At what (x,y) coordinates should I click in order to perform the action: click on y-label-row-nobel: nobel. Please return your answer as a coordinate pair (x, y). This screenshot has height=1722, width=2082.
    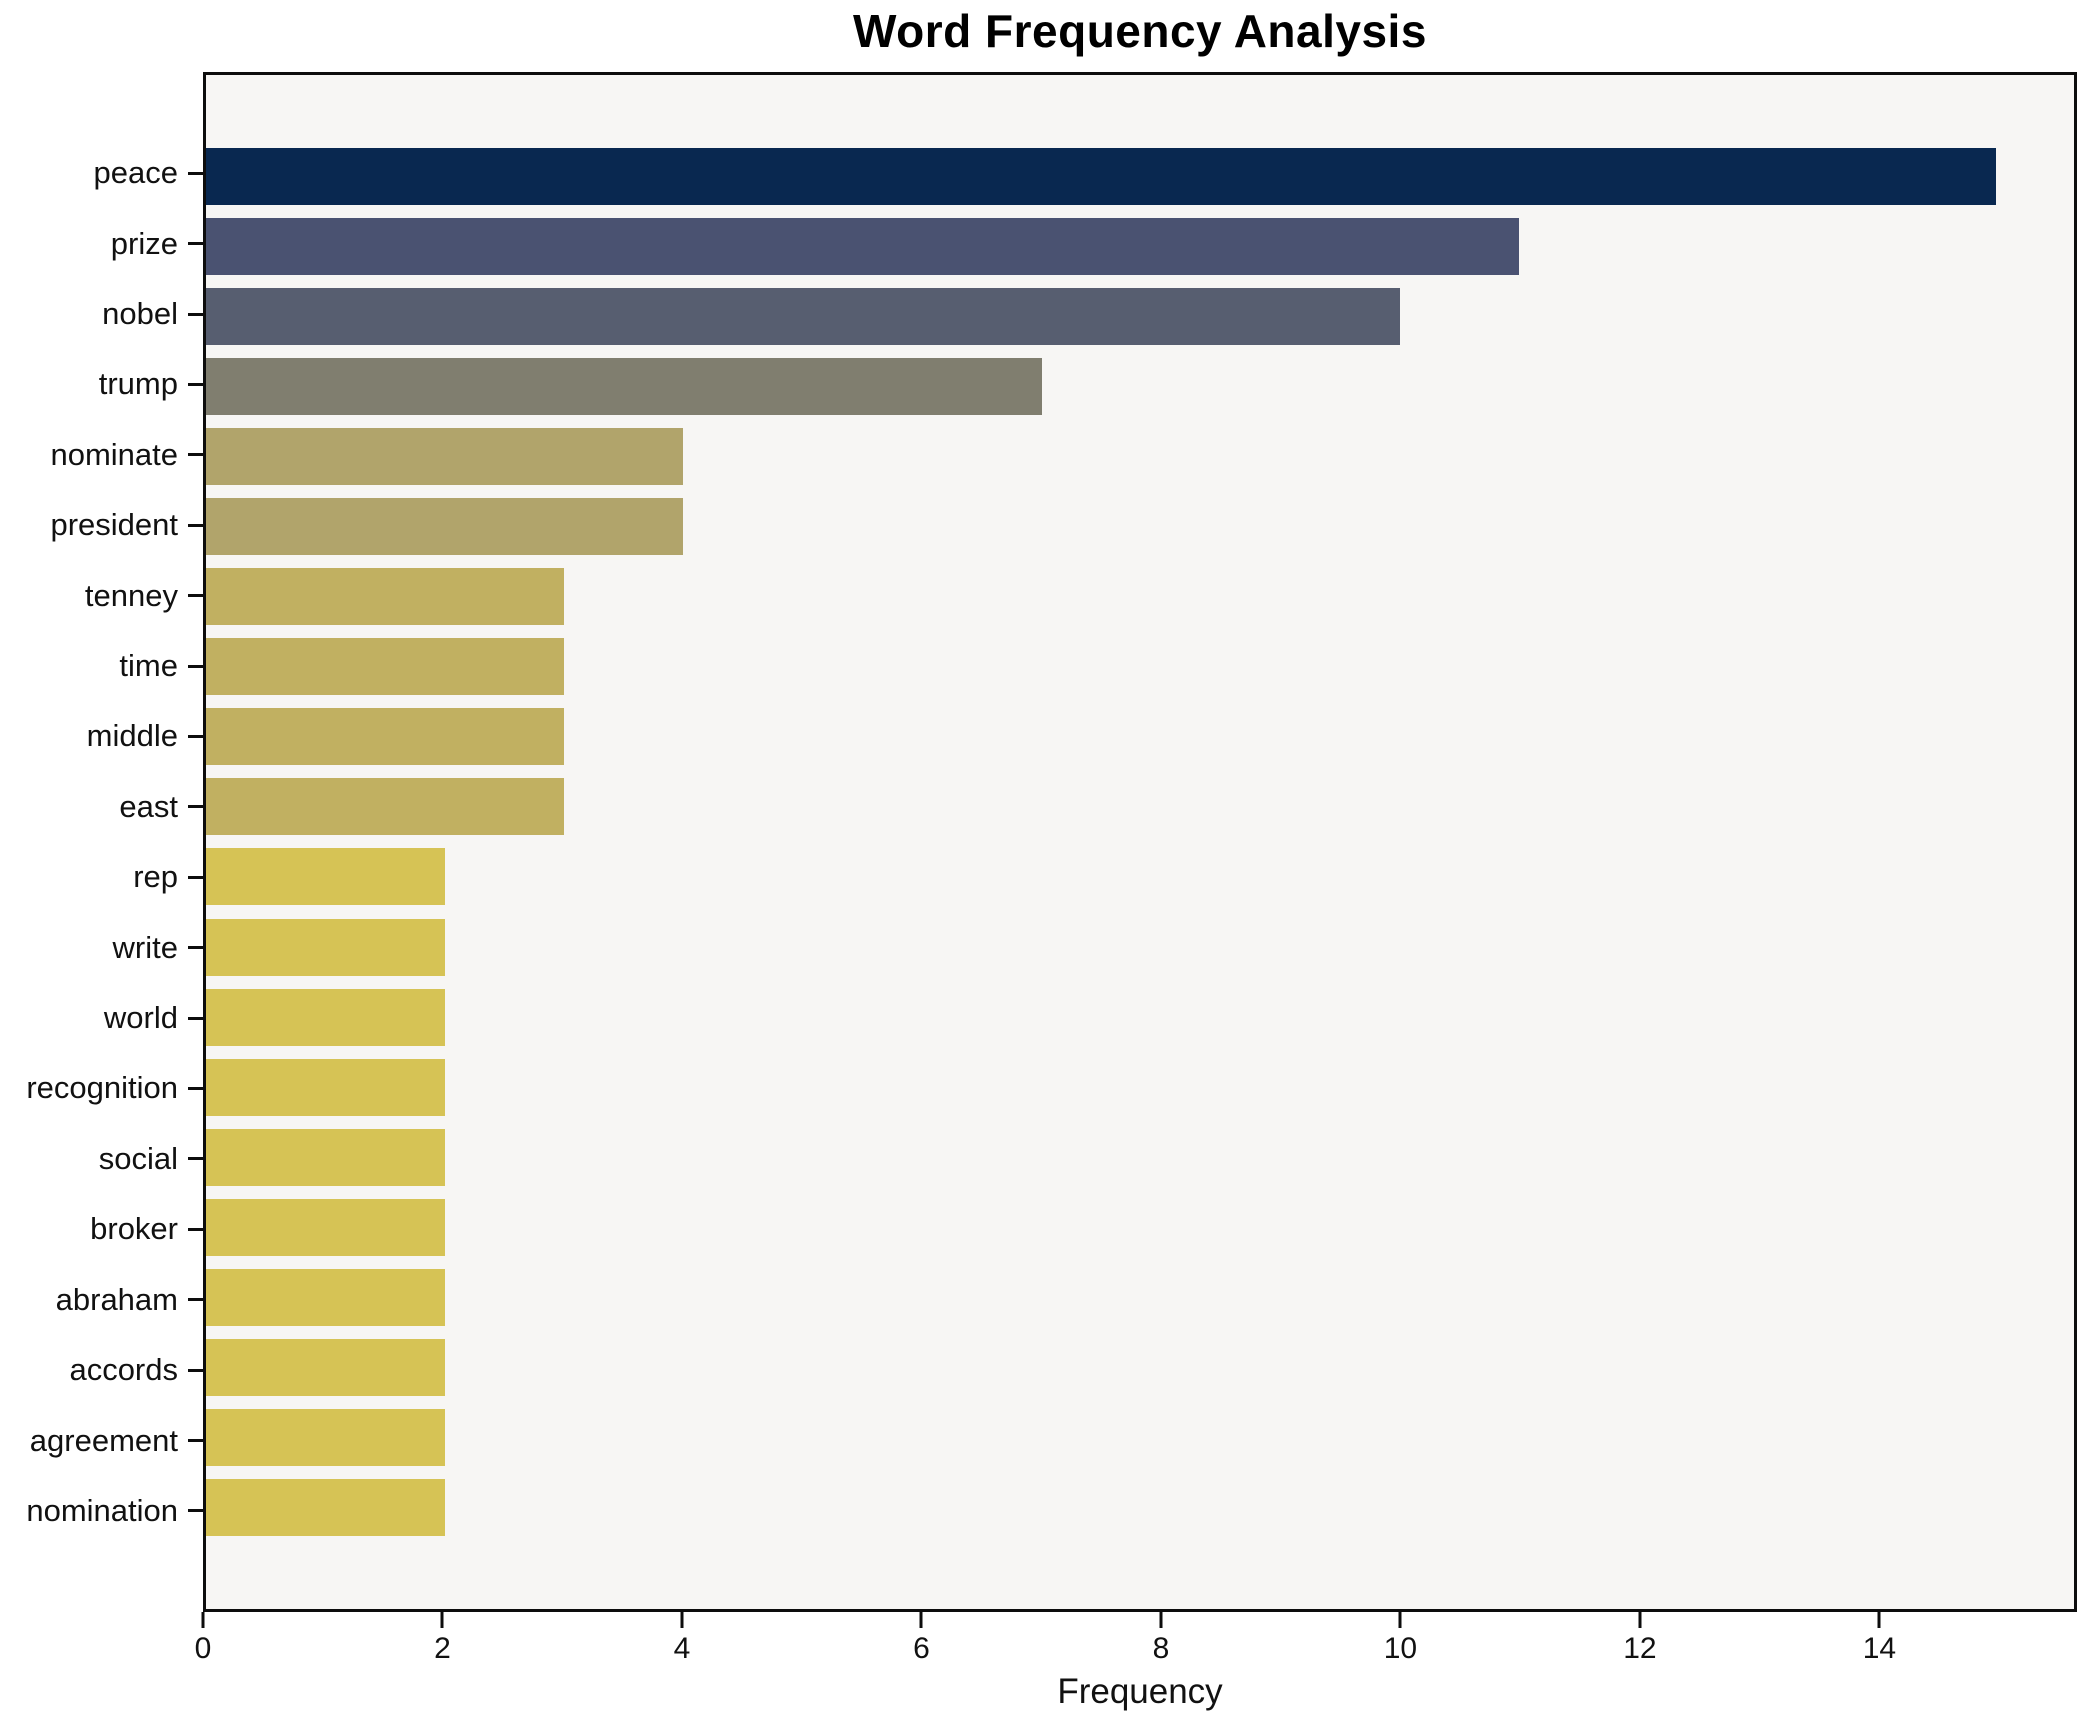
    Looking at the image, I should click on (101, 314).